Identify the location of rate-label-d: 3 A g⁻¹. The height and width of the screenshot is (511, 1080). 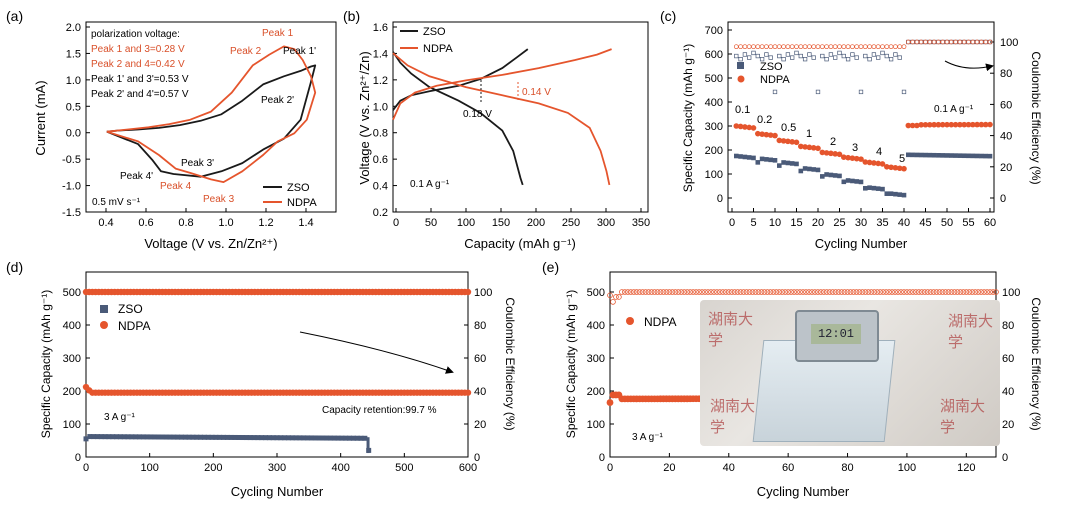
(120, 417).